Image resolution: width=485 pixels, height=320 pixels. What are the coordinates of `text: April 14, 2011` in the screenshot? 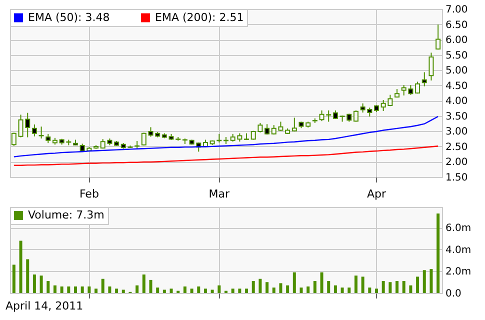 It's located at (45, 306).